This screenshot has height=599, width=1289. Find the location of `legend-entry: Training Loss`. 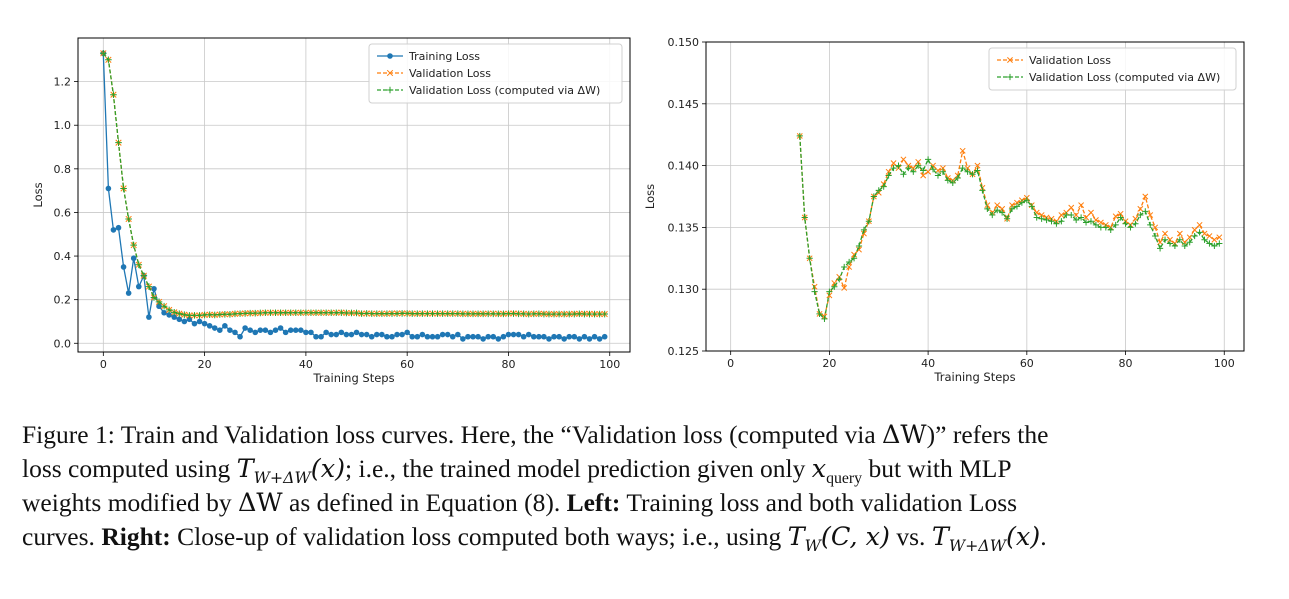

legend-entry: Training Loss is located at coordinates (428, 56).